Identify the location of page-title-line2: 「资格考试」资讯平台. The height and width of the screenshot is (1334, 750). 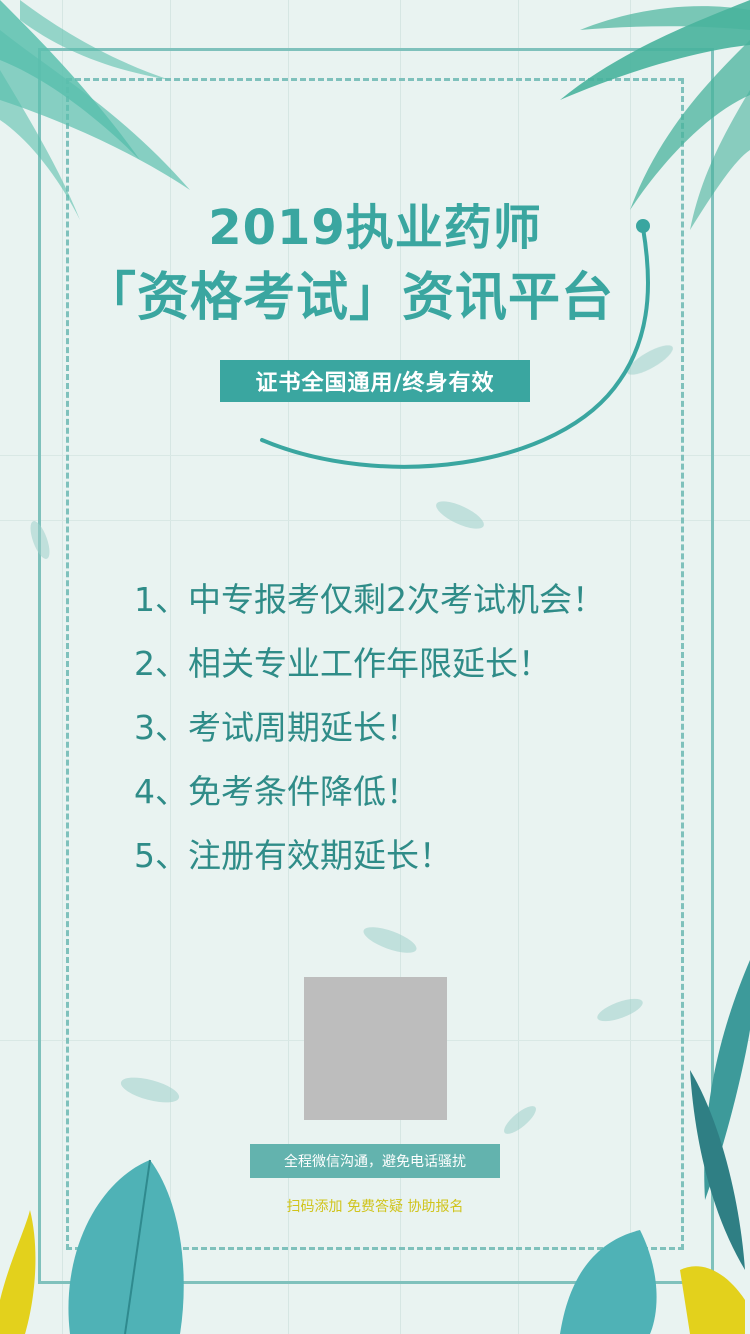
(349, 298).